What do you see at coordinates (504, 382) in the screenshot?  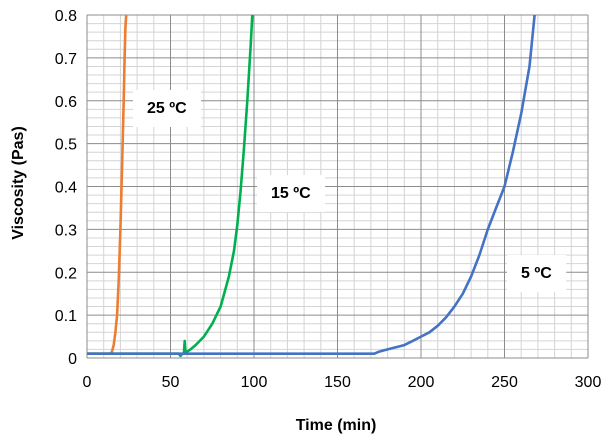 I see `x-tick-label: 250` at bounding box center [504, 382].